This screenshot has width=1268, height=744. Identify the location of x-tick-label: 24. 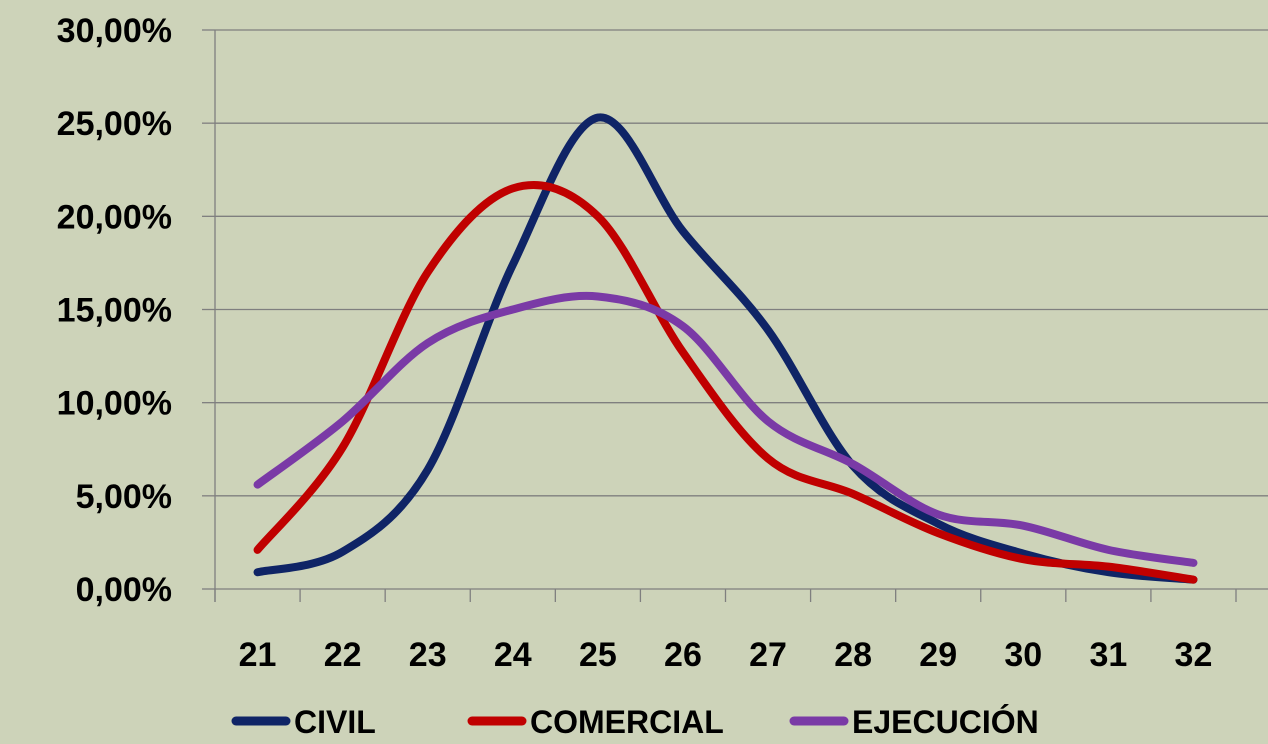
(513, 655).